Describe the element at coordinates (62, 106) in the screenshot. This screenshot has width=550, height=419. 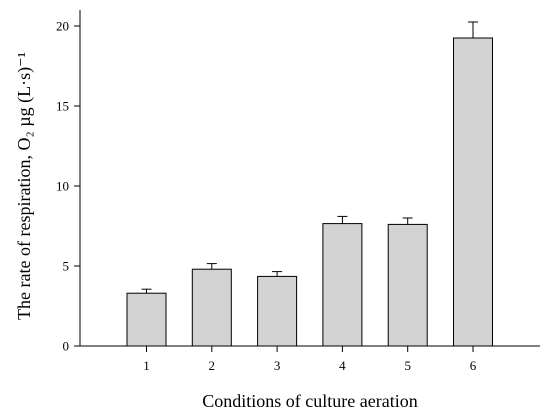
I see `y-tick-label: 15` at that location.